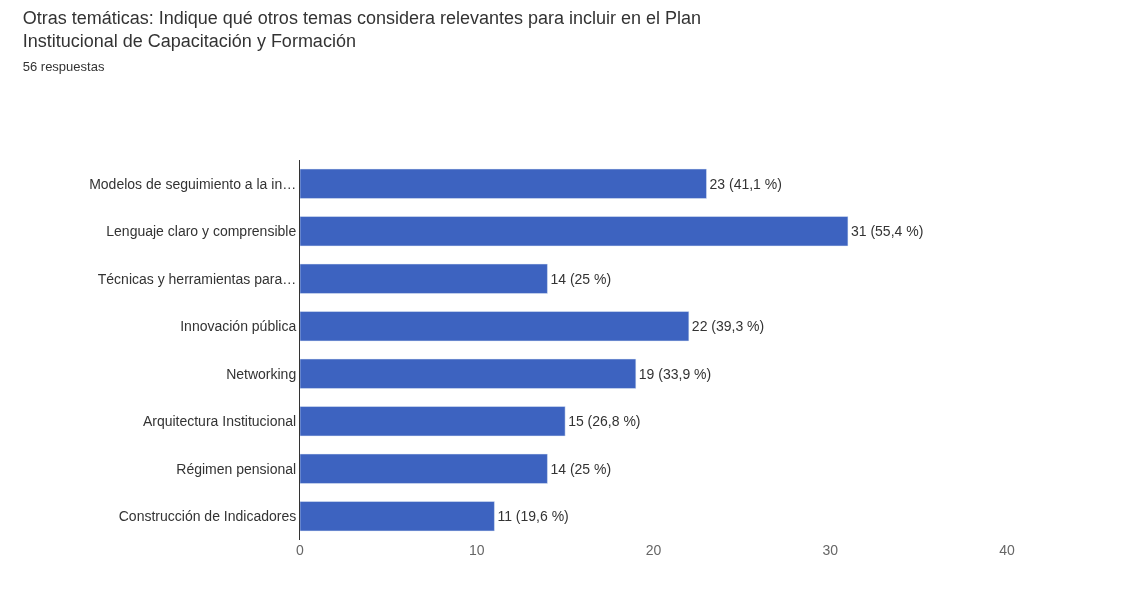 The image size is (1137, 600). I want to click on data-label: 31 (55,4 %), so click(887, 231).